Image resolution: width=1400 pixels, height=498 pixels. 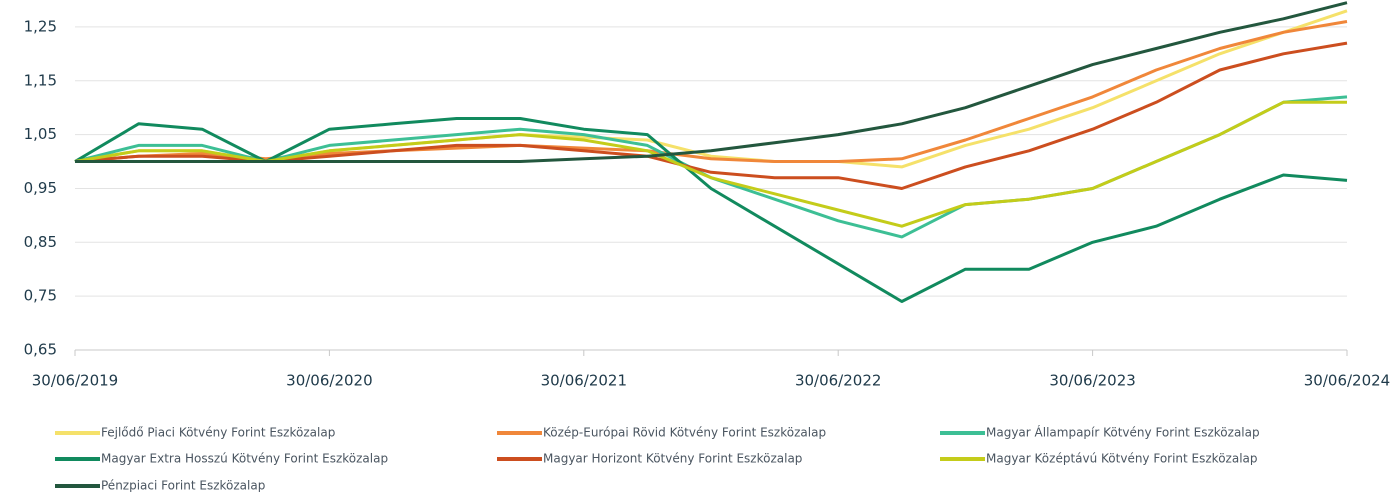 I want to click on x-tick-label: 30/06/2022, so click(x=838, y=381).